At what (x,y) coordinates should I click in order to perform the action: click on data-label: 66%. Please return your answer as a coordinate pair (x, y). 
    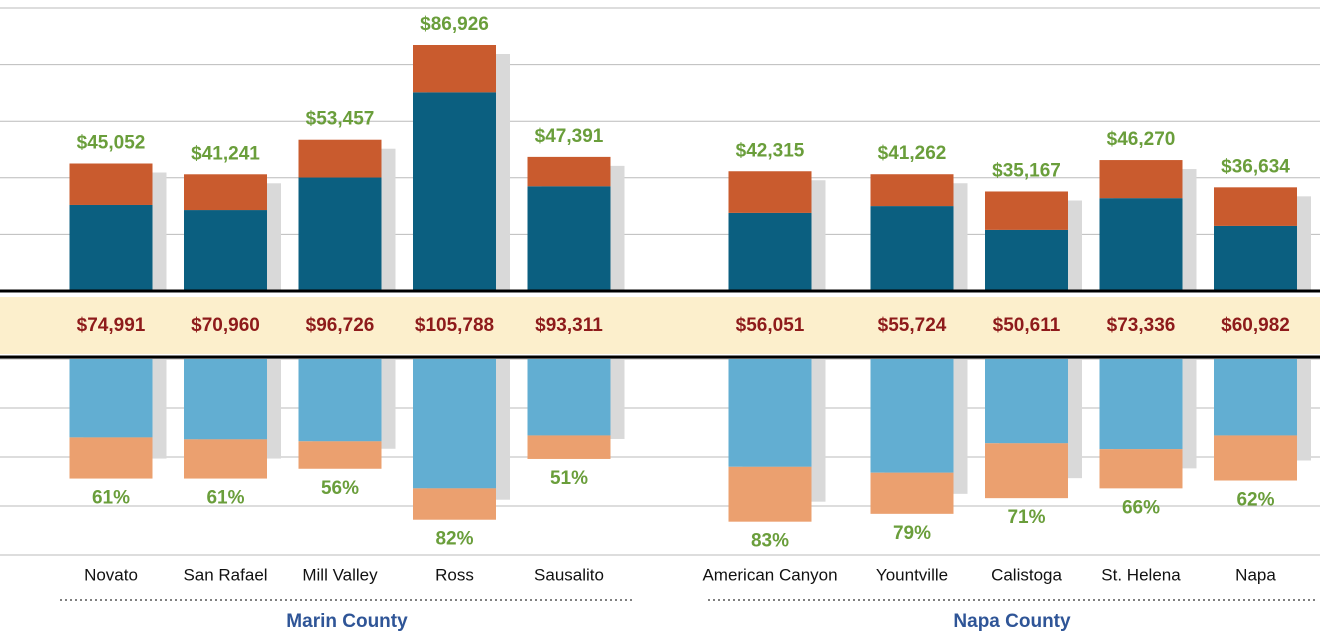
    Looking at the image, I should click on (1141, 507).